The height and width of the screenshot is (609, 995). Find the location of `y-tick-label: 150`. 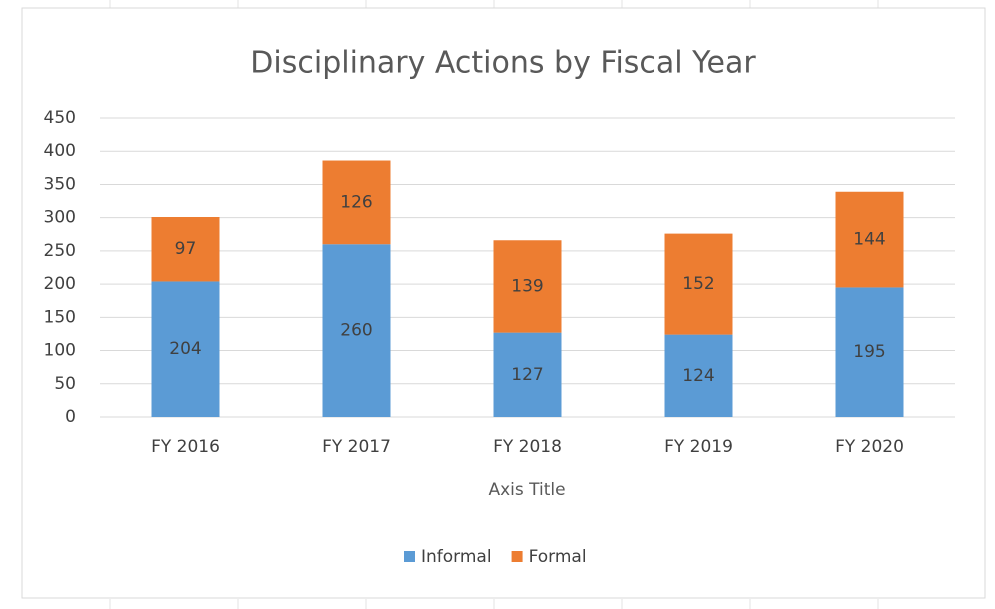

y-tick-label: 150 is located at coordinates (60, 317).